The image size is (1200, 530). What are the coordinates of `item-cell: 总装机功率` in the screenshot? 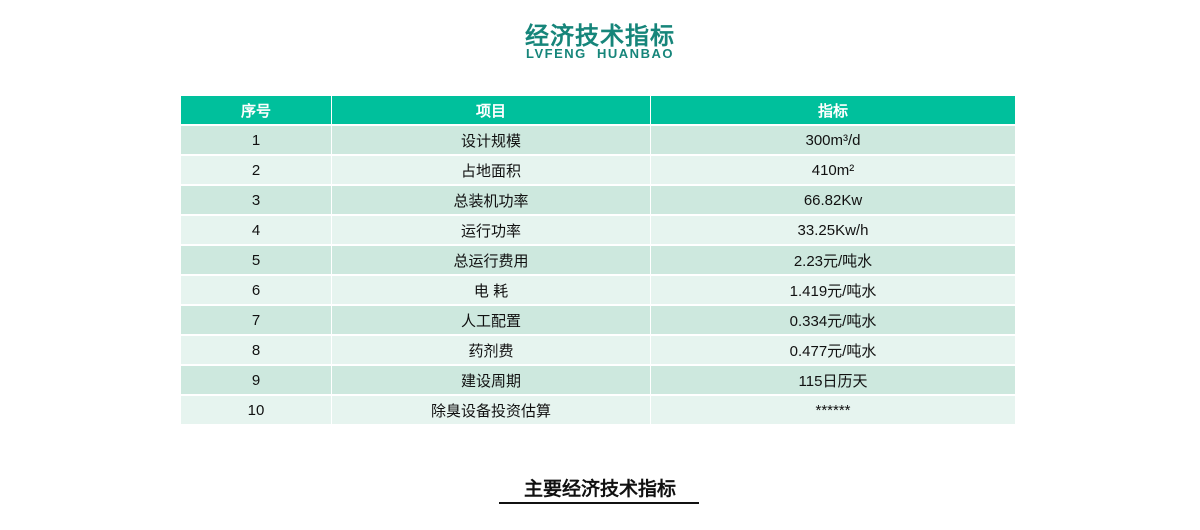 It's located at (491, 200).